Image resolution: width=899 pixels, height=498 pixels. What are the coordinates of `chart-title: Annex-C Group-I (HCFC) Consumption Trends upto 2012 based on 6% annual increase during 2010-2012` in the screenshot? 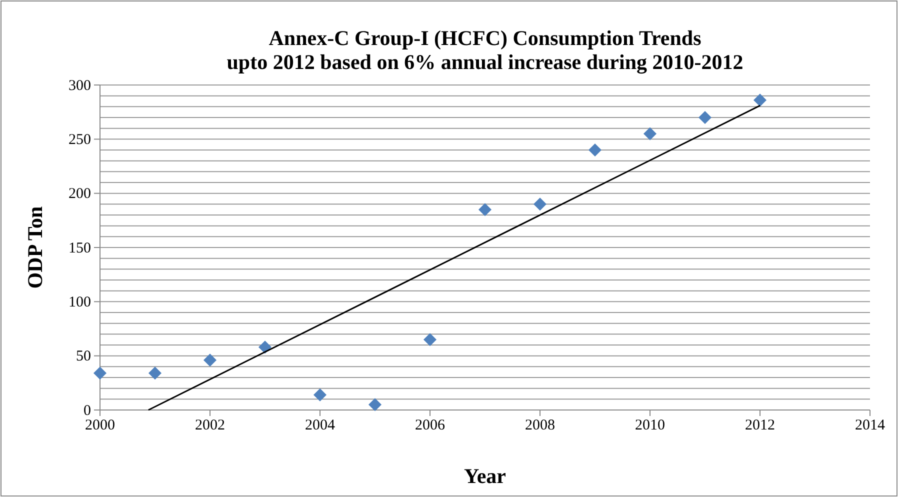 It's located at (485, 50).